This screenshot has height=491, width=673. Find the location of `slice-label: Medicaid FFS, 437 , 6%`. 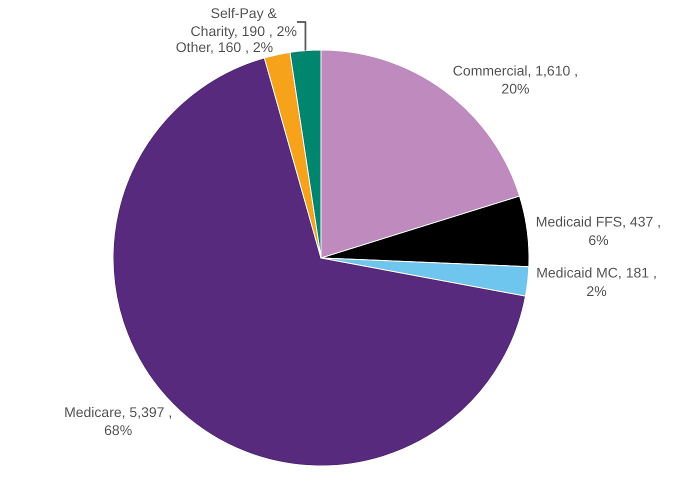

slice-label: Medicaid FFS, 437 , 6% is located at coordinates (599, 231).